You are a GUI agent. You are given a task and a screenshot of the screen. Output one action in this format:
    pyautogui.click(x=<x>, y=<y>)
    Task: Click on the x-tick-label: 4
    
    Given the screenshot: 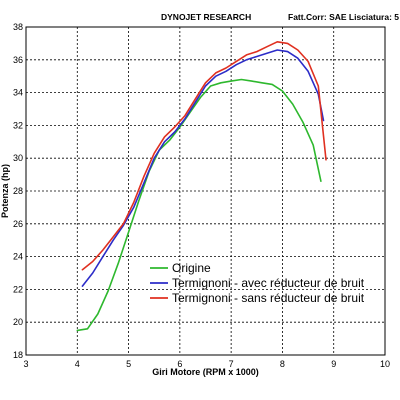 What is the action you would take?
    pyautogui.click(x=77, y=364)
    